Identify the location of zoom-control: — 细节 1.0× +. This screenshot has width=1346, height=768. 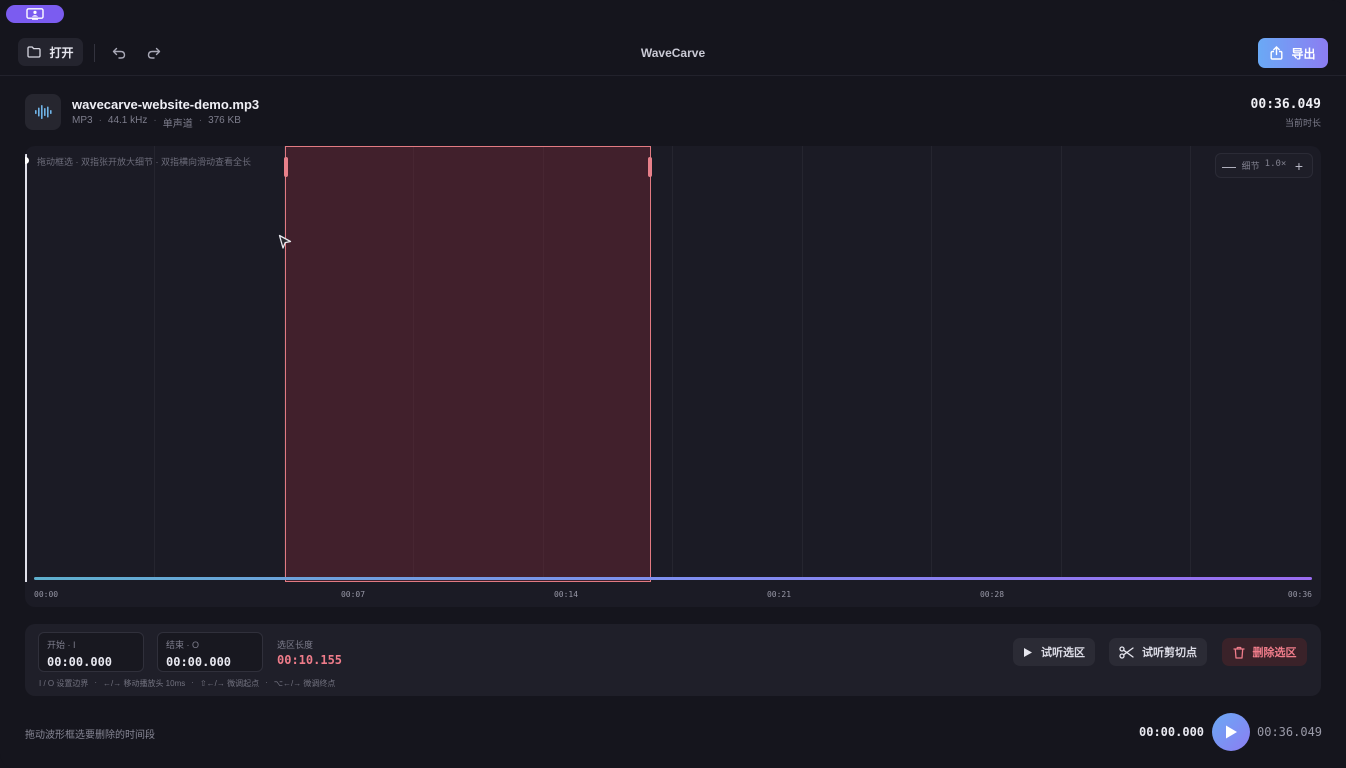
(1264, 165).